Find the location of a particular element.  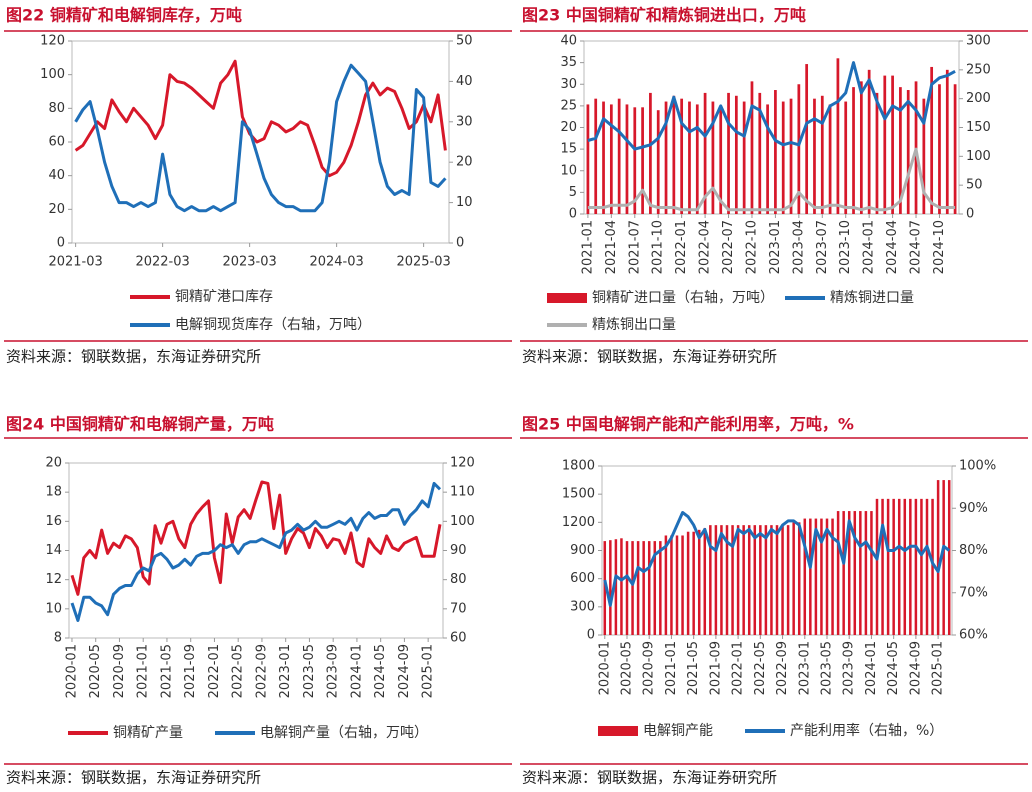

tick-label: 600 is located at coordinates (582, 578).